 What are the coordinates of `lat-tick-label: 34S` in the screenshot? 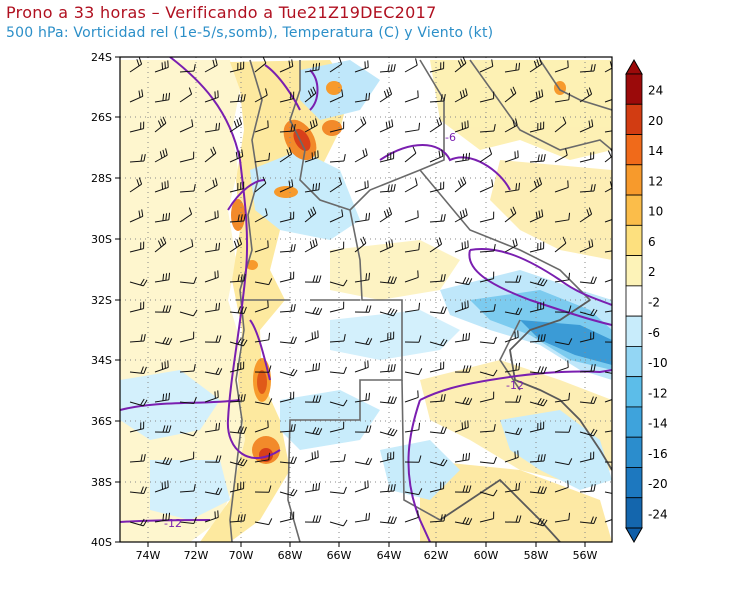 It's located at (101, 360).